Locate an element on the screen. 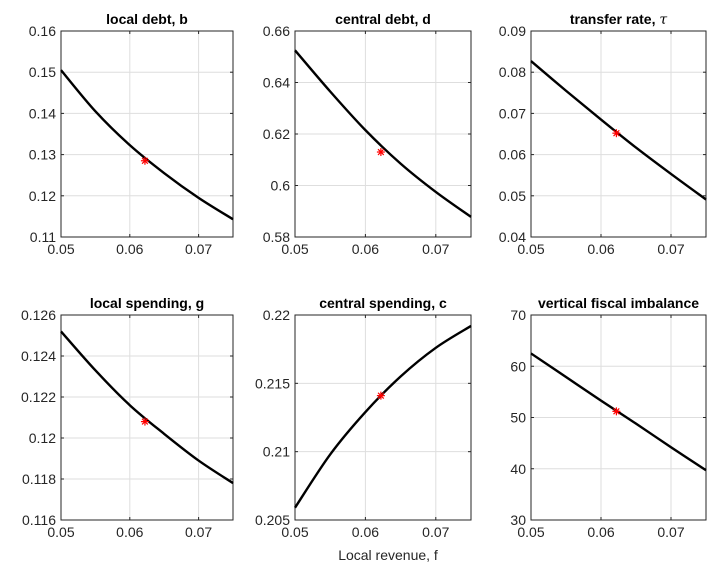  y-tick-label: 0.118 is located at coordinates (39, 479).